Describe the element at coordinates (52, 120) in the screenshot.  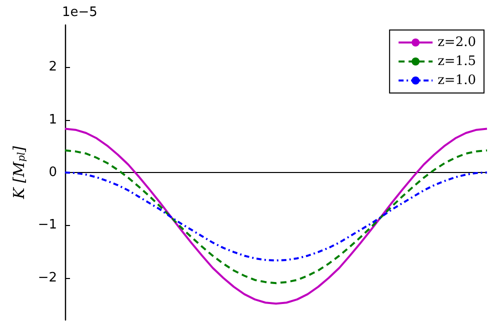
I see `y-tick-label: 1` at that location.